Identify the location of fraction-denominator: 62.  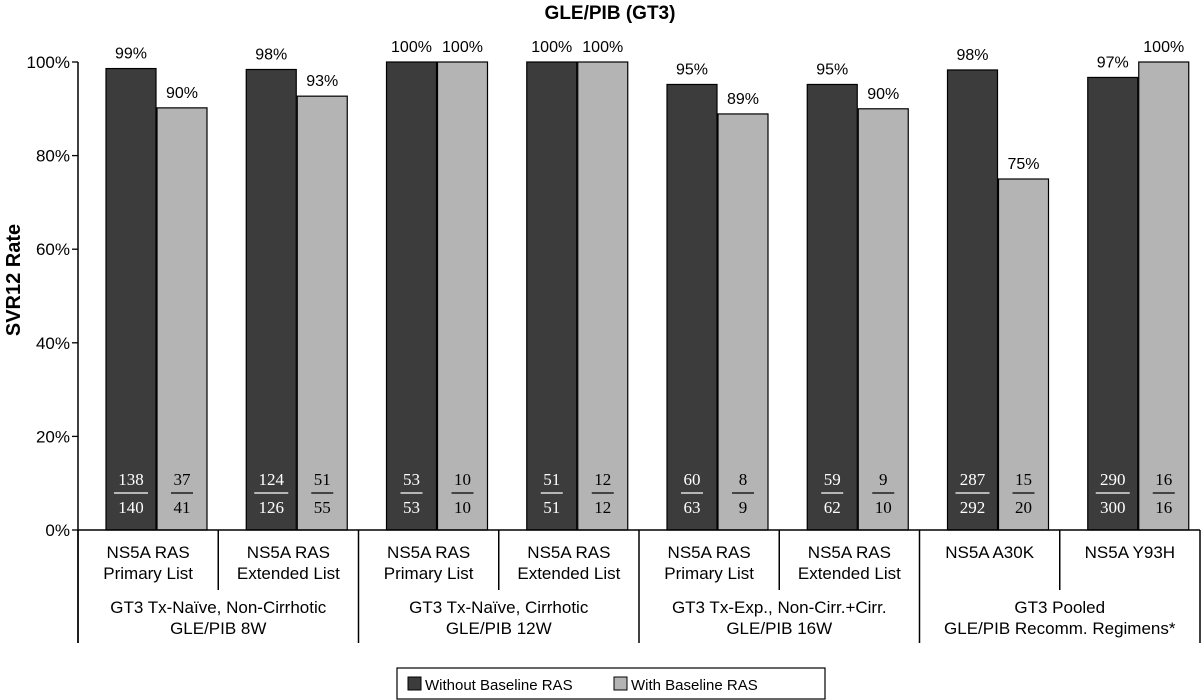
(832, 507).